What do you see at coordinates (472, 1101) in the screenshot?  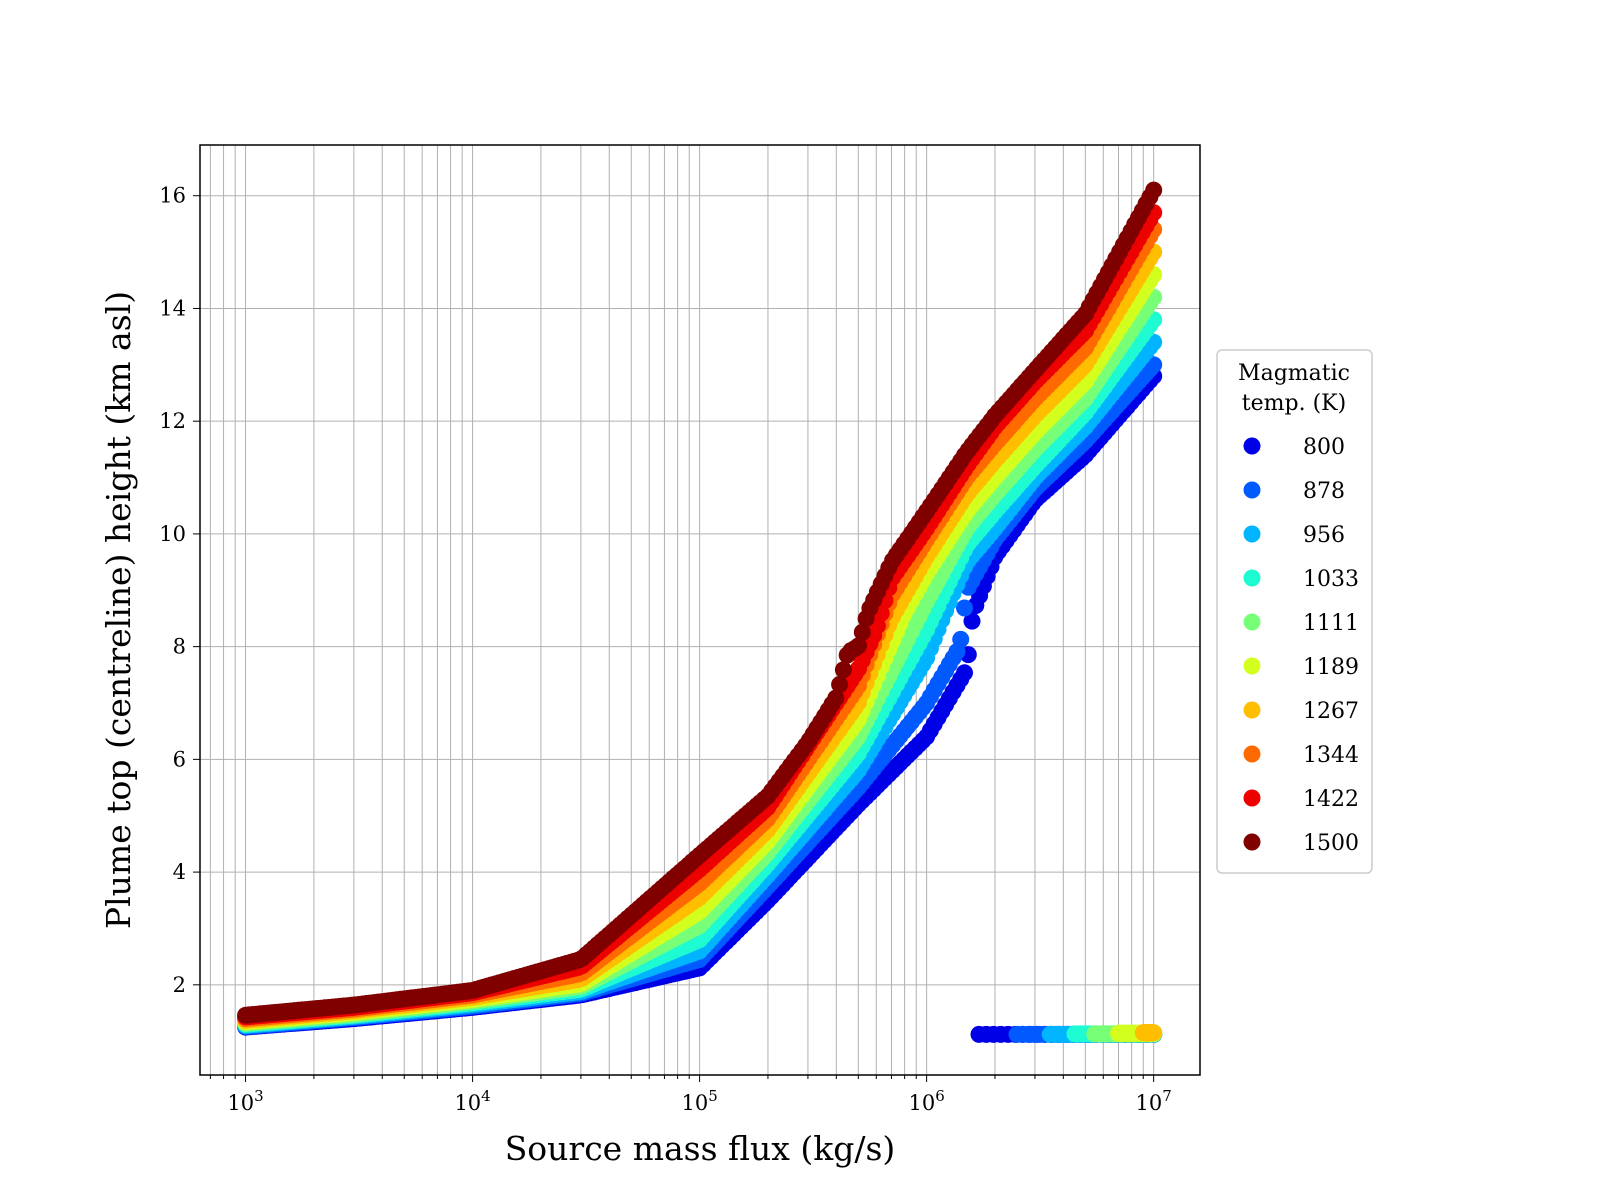 I see `x-tick-label: 10⁴` at bounding box center [472, 1101].